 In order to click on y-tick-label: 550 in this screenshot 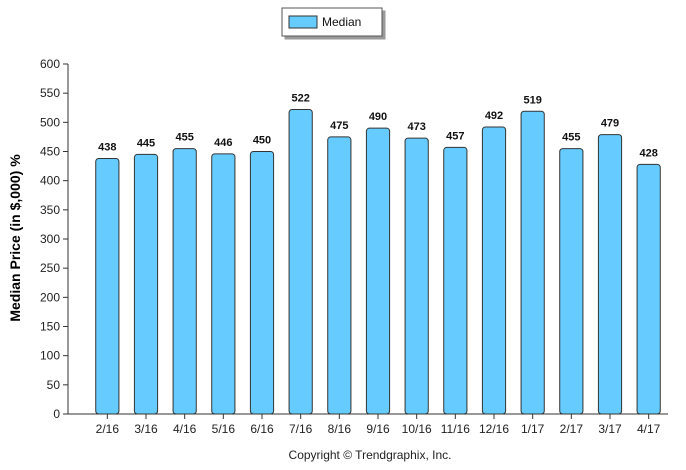, I will do `click(50, 93)`.